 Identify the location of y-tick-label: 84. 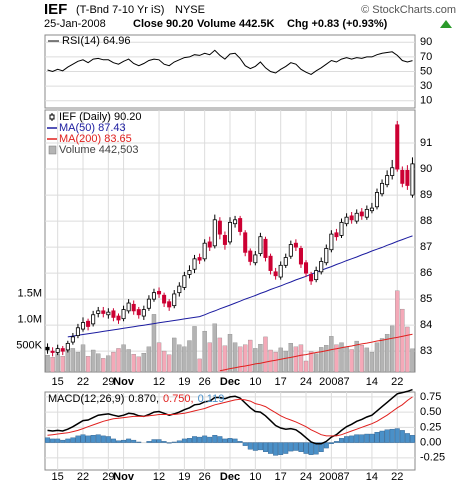
(426, 325).